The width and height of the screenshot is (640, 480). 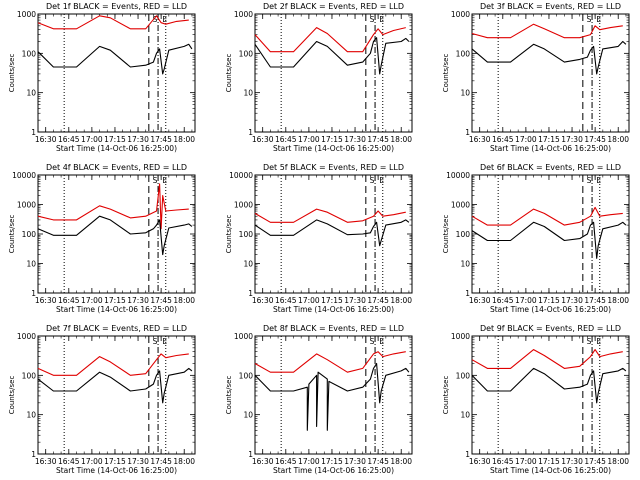 What do you see at coordinates (550, 328) in the screenshot?
I see `panel-title: Det 9f BLACK = Events, RED = LLD` at bounding box center [550, 328].